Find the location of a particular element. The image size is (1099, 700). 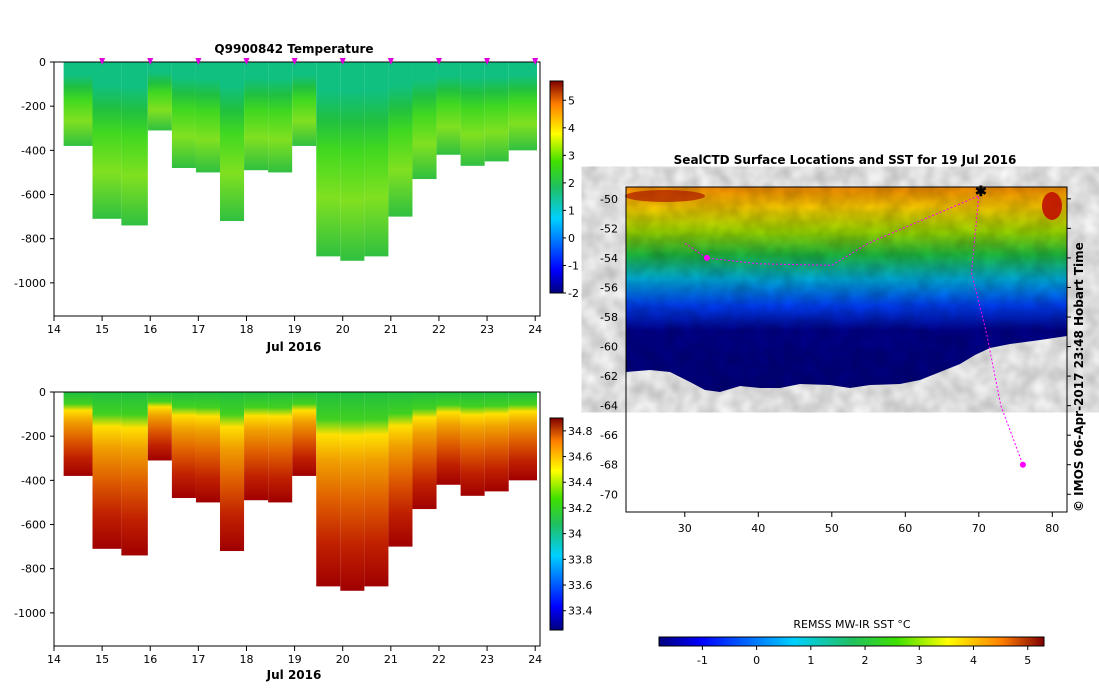

sst-texture is located at coordinates (846, 289).